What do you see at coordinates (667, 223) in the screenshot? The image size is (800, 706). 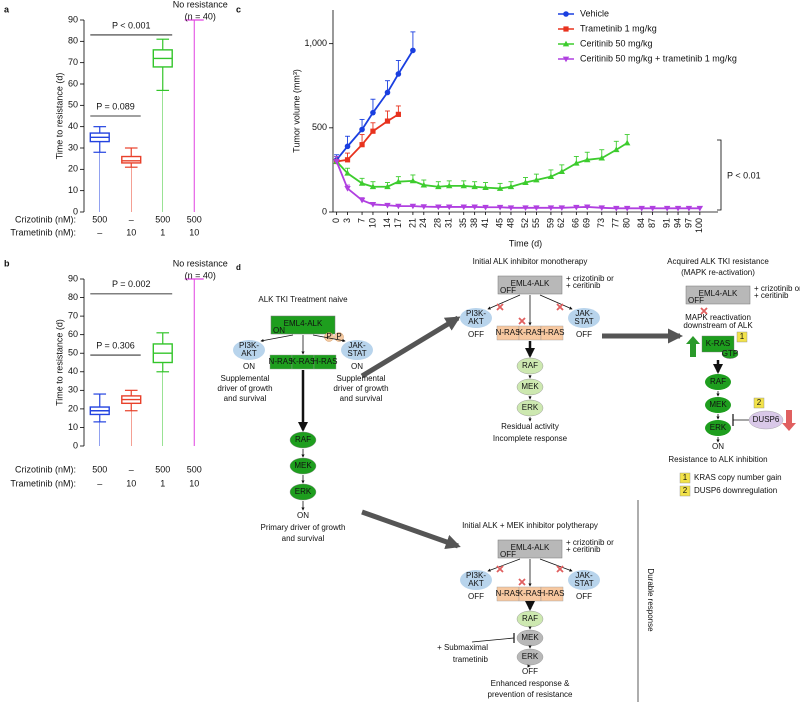 I see `x-tick-label: 91` at bounding box center [667, 223].